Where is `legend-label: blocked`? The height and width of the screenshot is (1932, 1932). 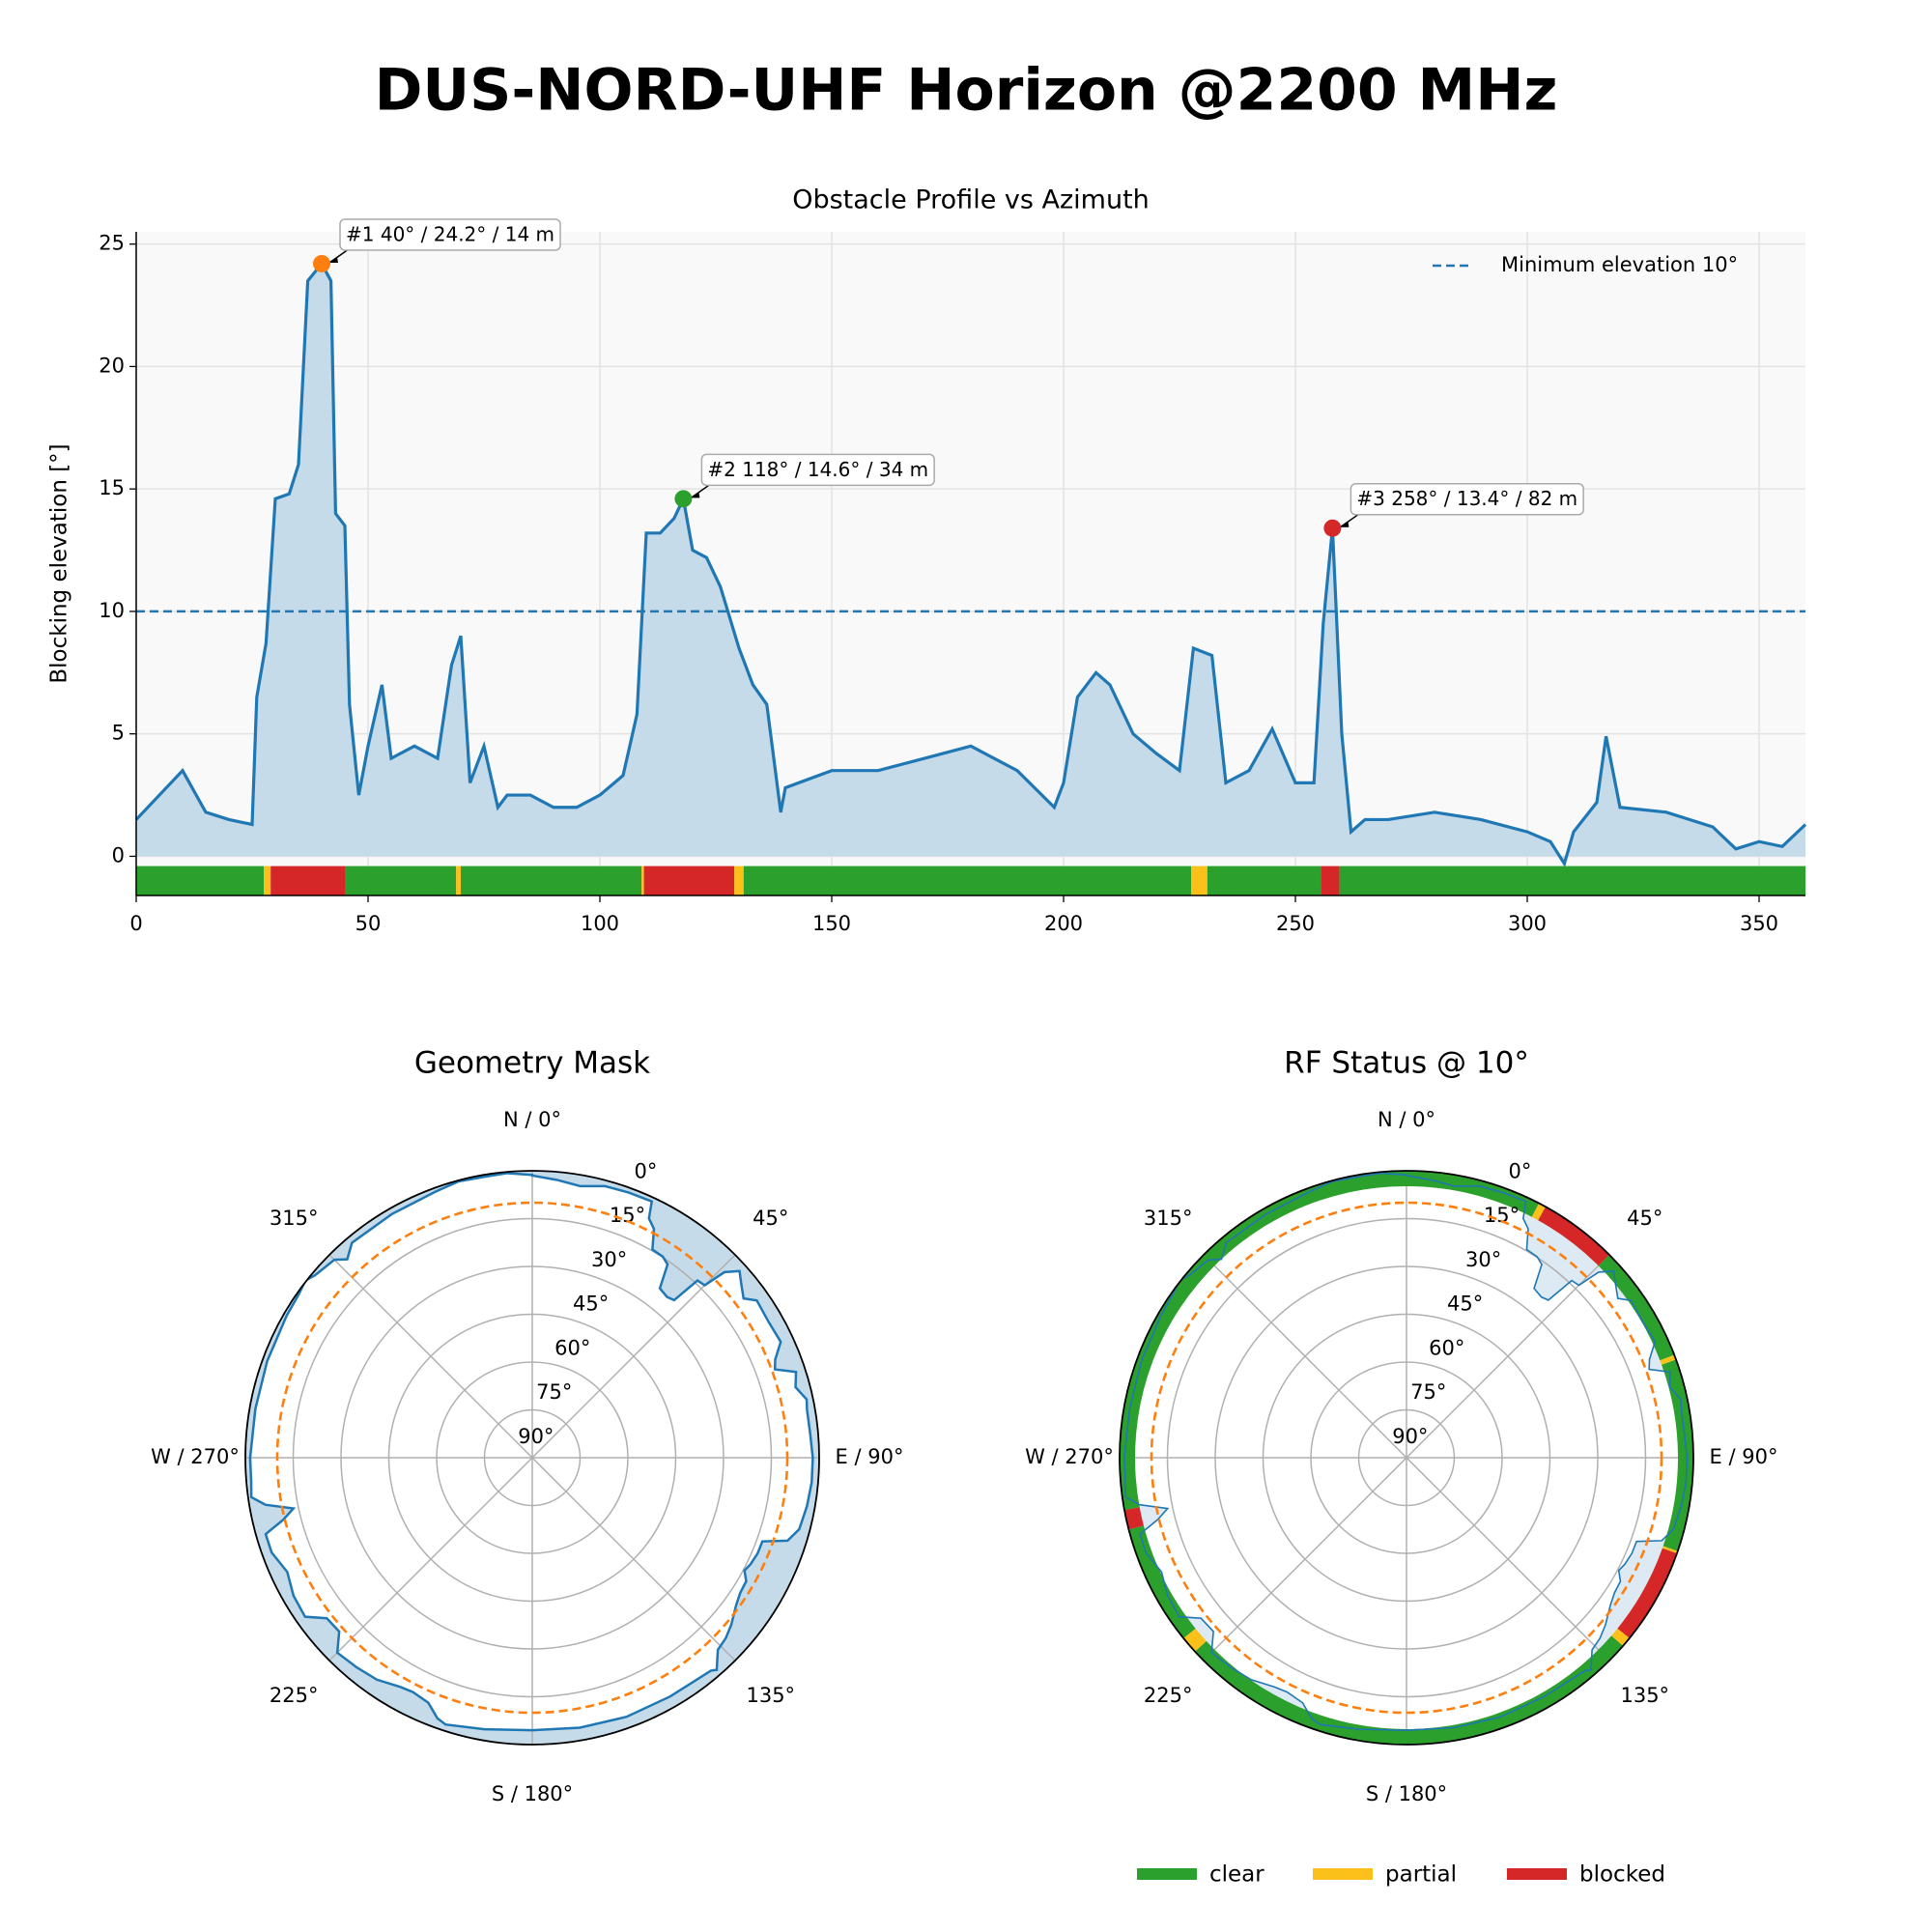 legend-label: blocked is located at coordinates (1622, 1875).